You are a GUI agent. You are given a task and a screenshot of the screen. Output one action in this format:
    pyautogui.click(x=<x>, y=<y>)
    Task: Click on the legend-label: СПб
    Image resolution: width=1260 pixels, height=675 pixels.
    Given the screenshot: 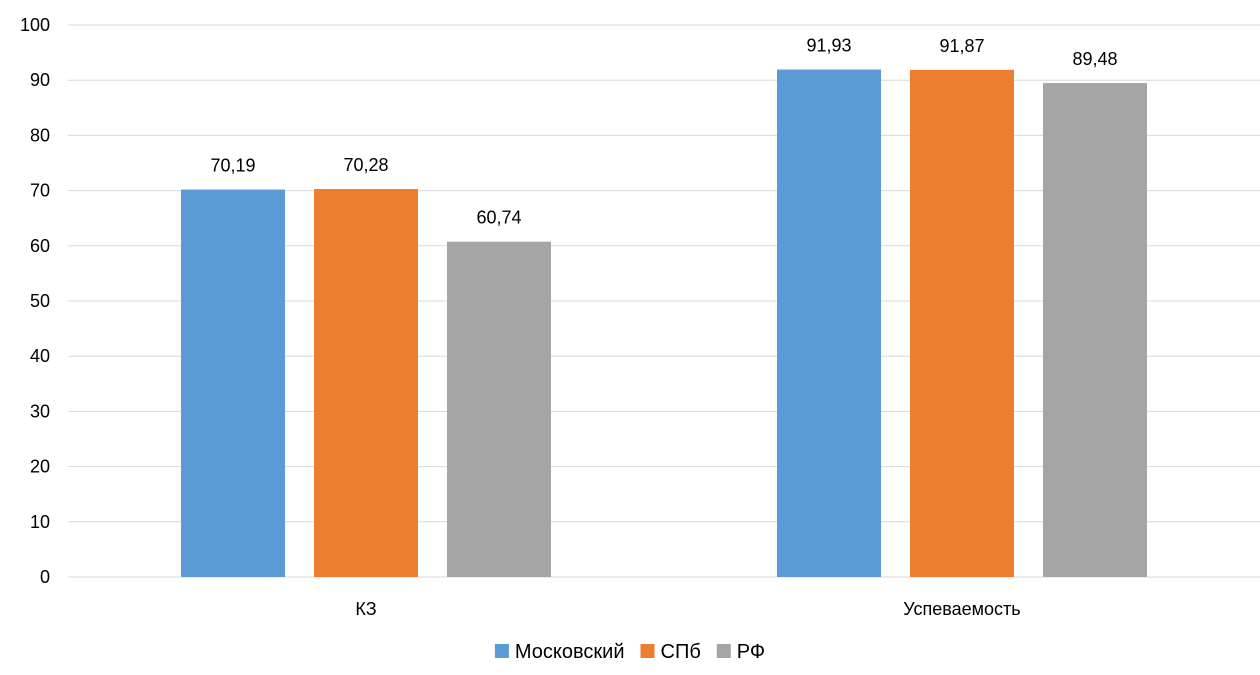 What is the action you would take?
    pyautogui.click(x=681, y=652)
    